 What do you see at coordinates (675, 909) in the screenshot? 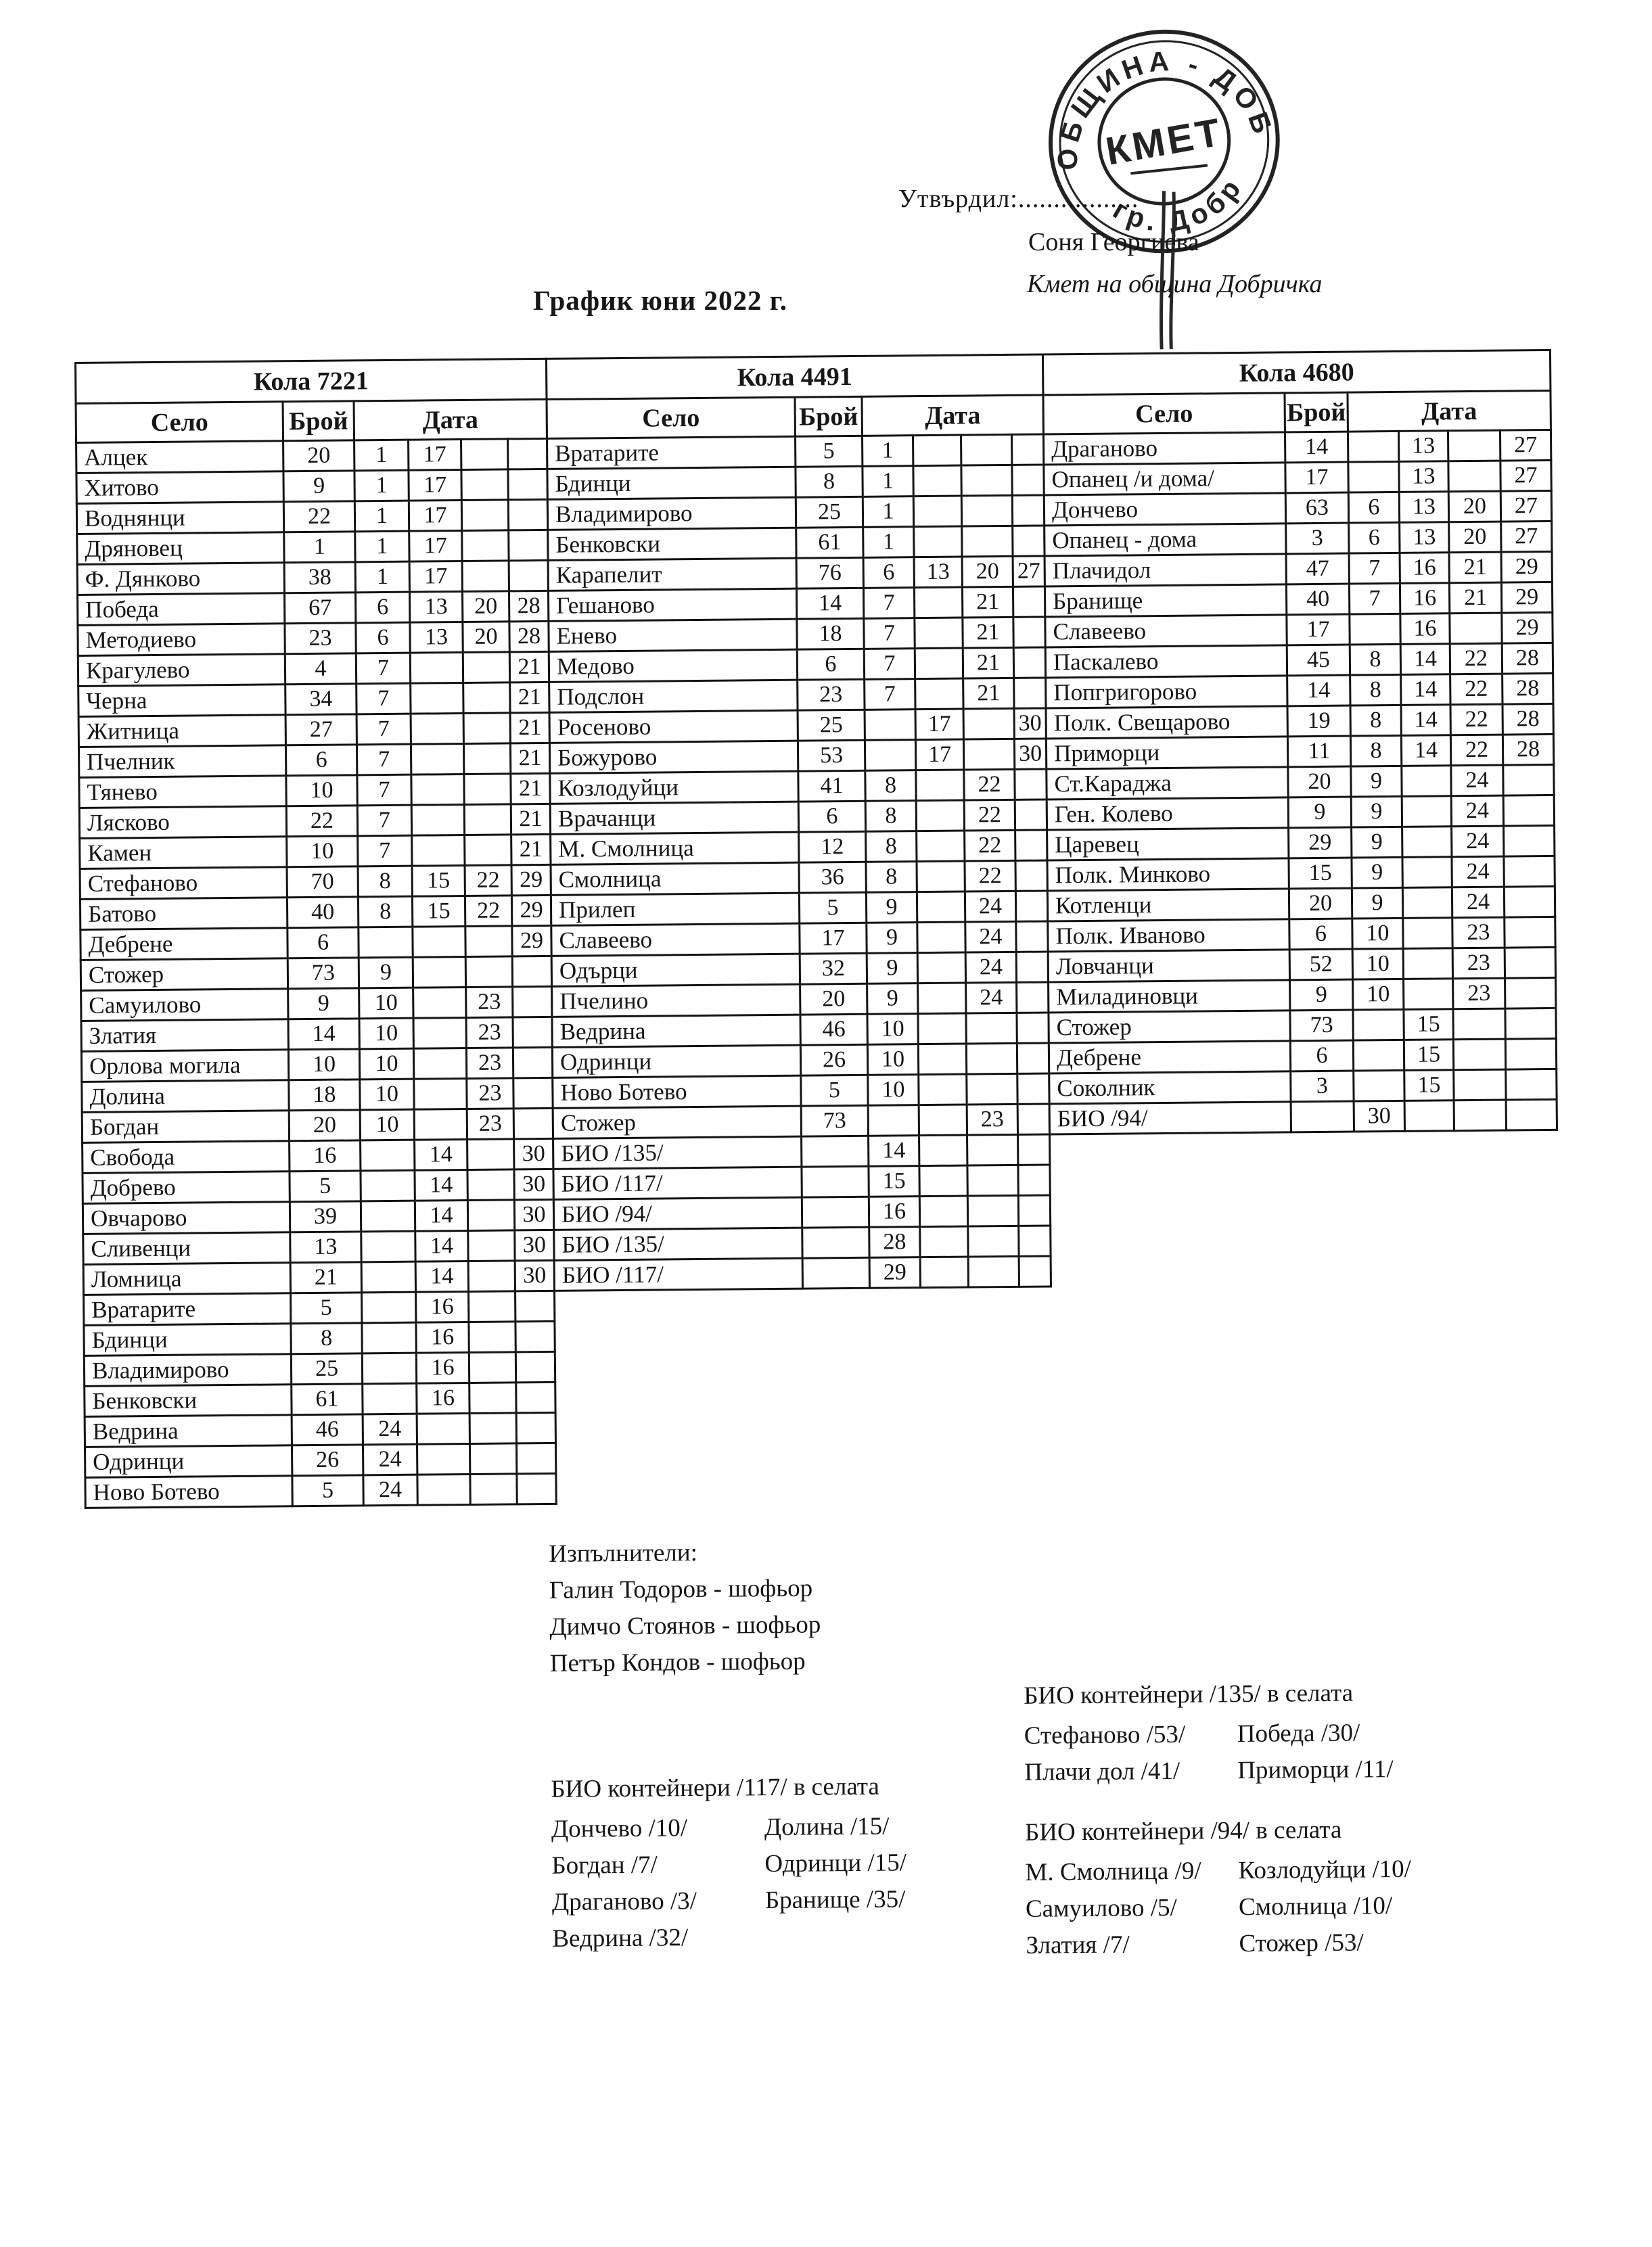
I see `village-cell: Прилеп` at bounding box center [675, 909].